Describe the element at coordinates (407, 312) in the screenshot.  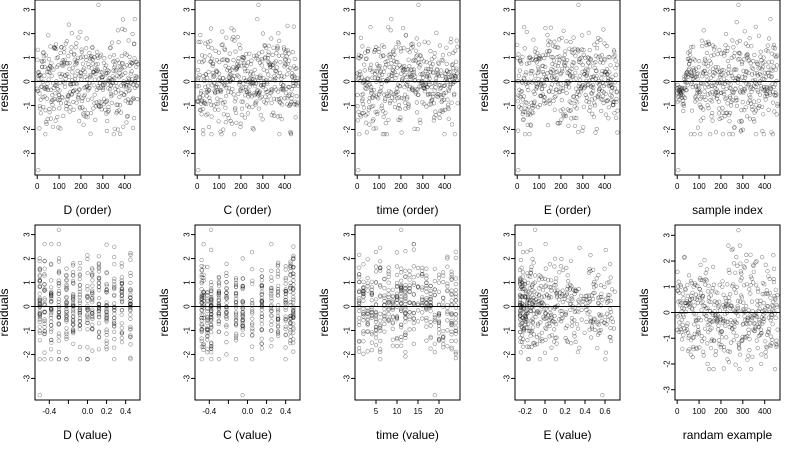
I see `plot-frame` at that location.